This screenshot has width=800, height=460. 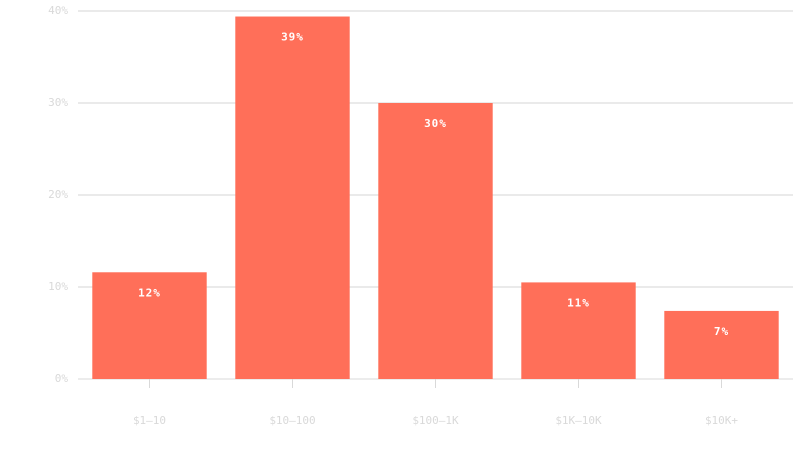 I want to click on data-label: 39%, so click(x=292, y=37).